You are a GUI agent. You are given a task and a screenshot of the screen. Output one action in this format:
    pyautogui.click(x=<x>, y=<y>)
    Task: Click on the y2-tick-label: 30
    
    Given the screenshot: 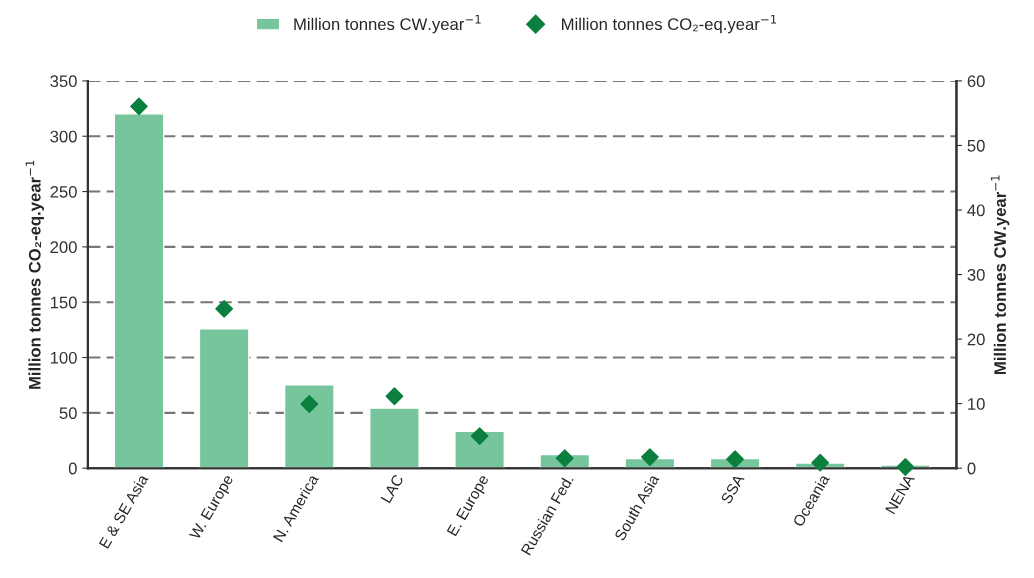 What is the action you would take?
    pyautogui.click(x=976, y=274)
    